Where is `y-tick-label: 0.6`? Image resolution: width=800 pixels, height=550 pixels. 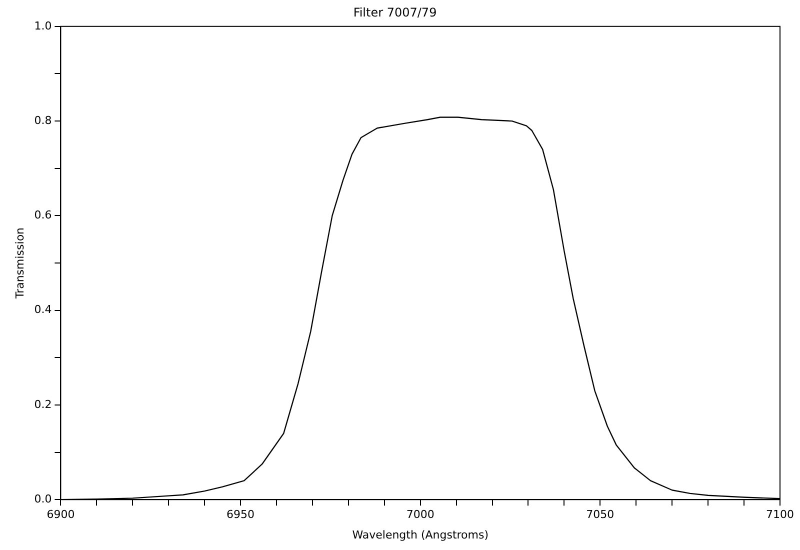
y-tick-label: 0.6 is located at coordinates (43, 215).